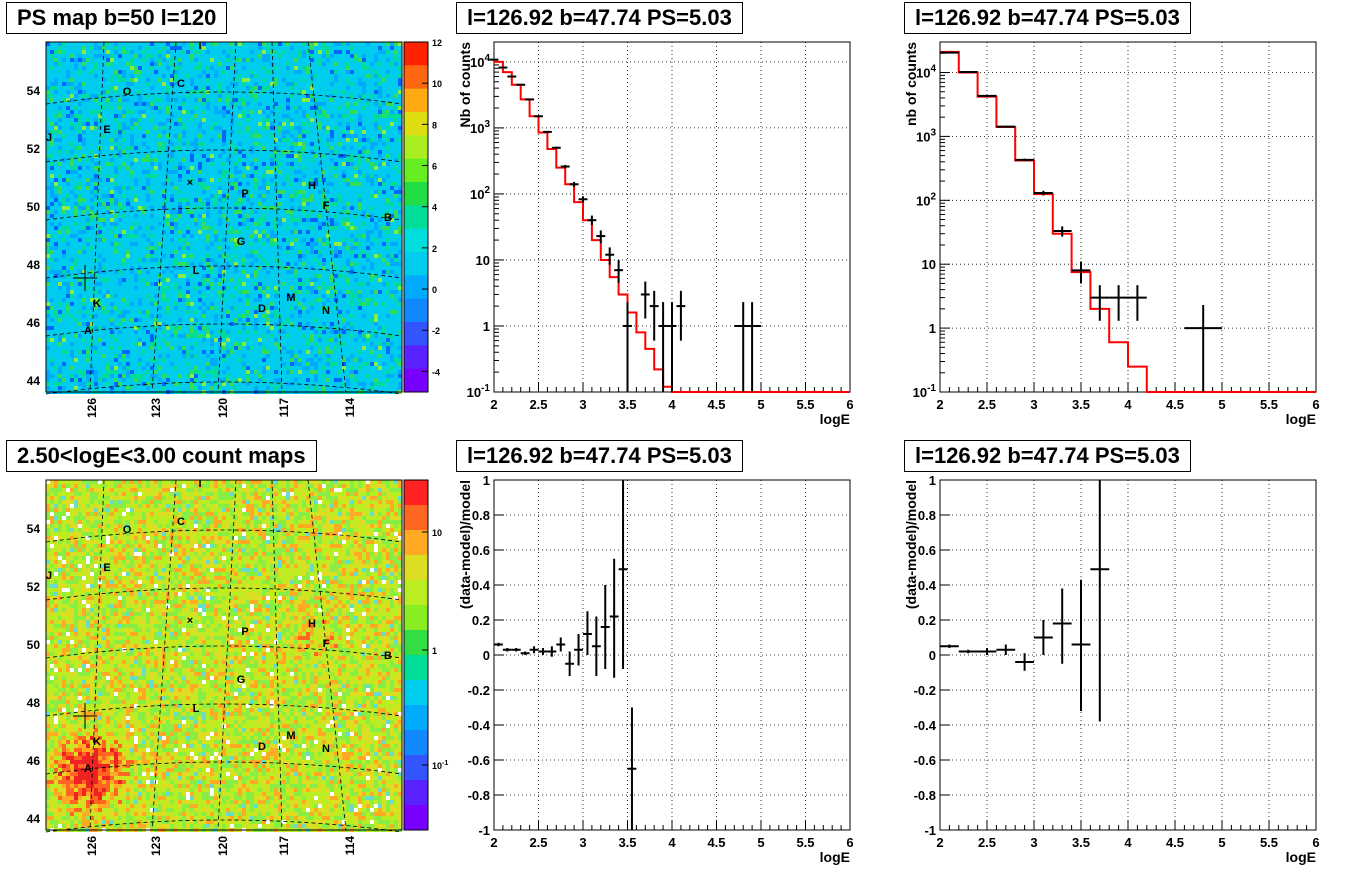 This screenshot has width=1348, height=878. What do you see at coordinates (486, 655) in the screenshot?
I see `y-tick-label: 0` at bounding box center [486, 655].